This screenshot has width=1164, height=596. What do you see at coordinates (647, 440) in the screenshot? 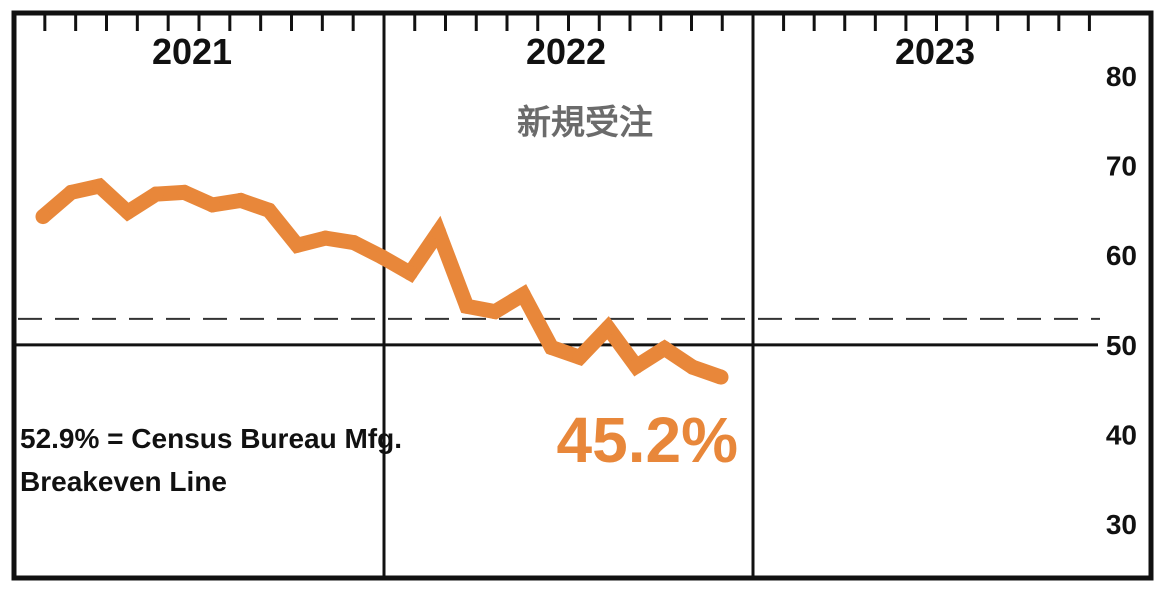
I see `last-value-label: 45.2%` at bounding box center [647, 440].